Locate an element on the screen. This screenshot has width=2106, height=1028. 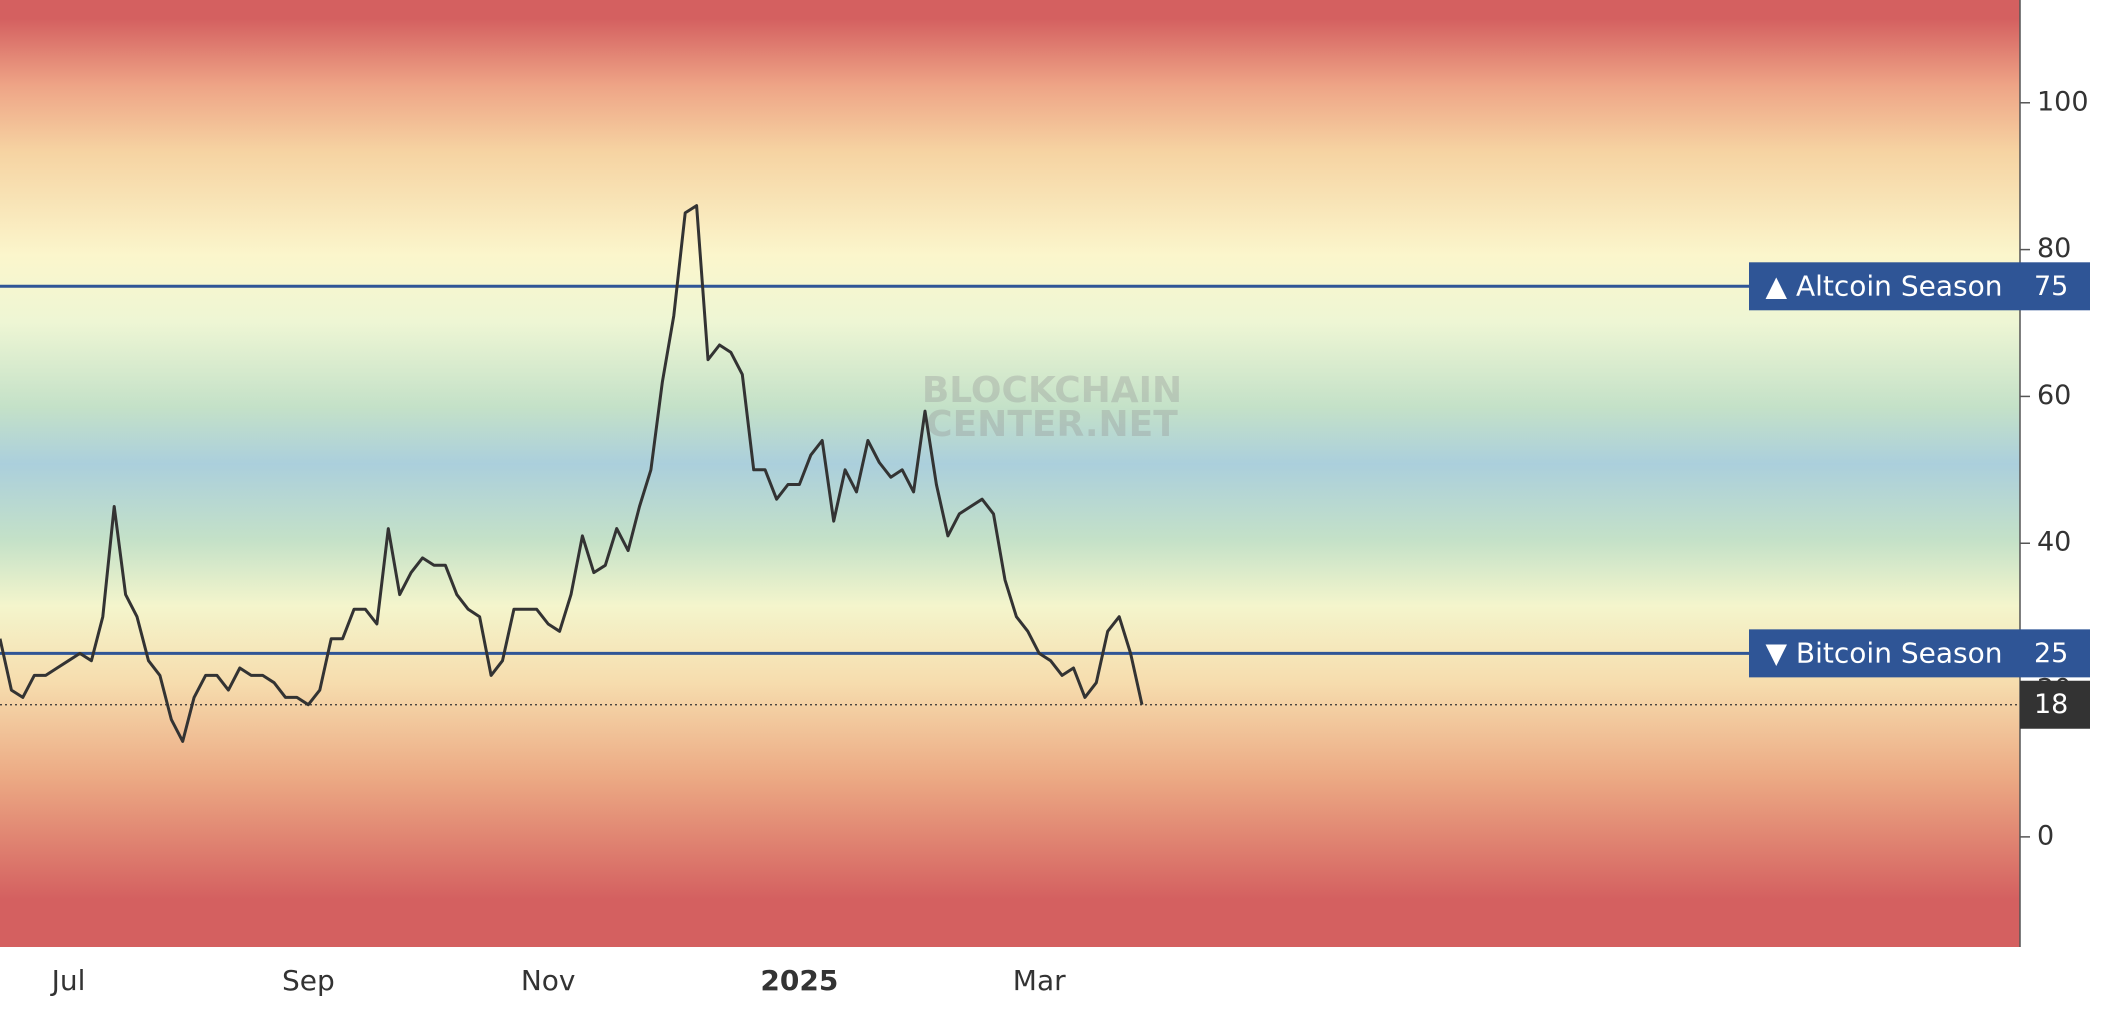
threshold-value: 25 is located at coordinates (2051, 653).